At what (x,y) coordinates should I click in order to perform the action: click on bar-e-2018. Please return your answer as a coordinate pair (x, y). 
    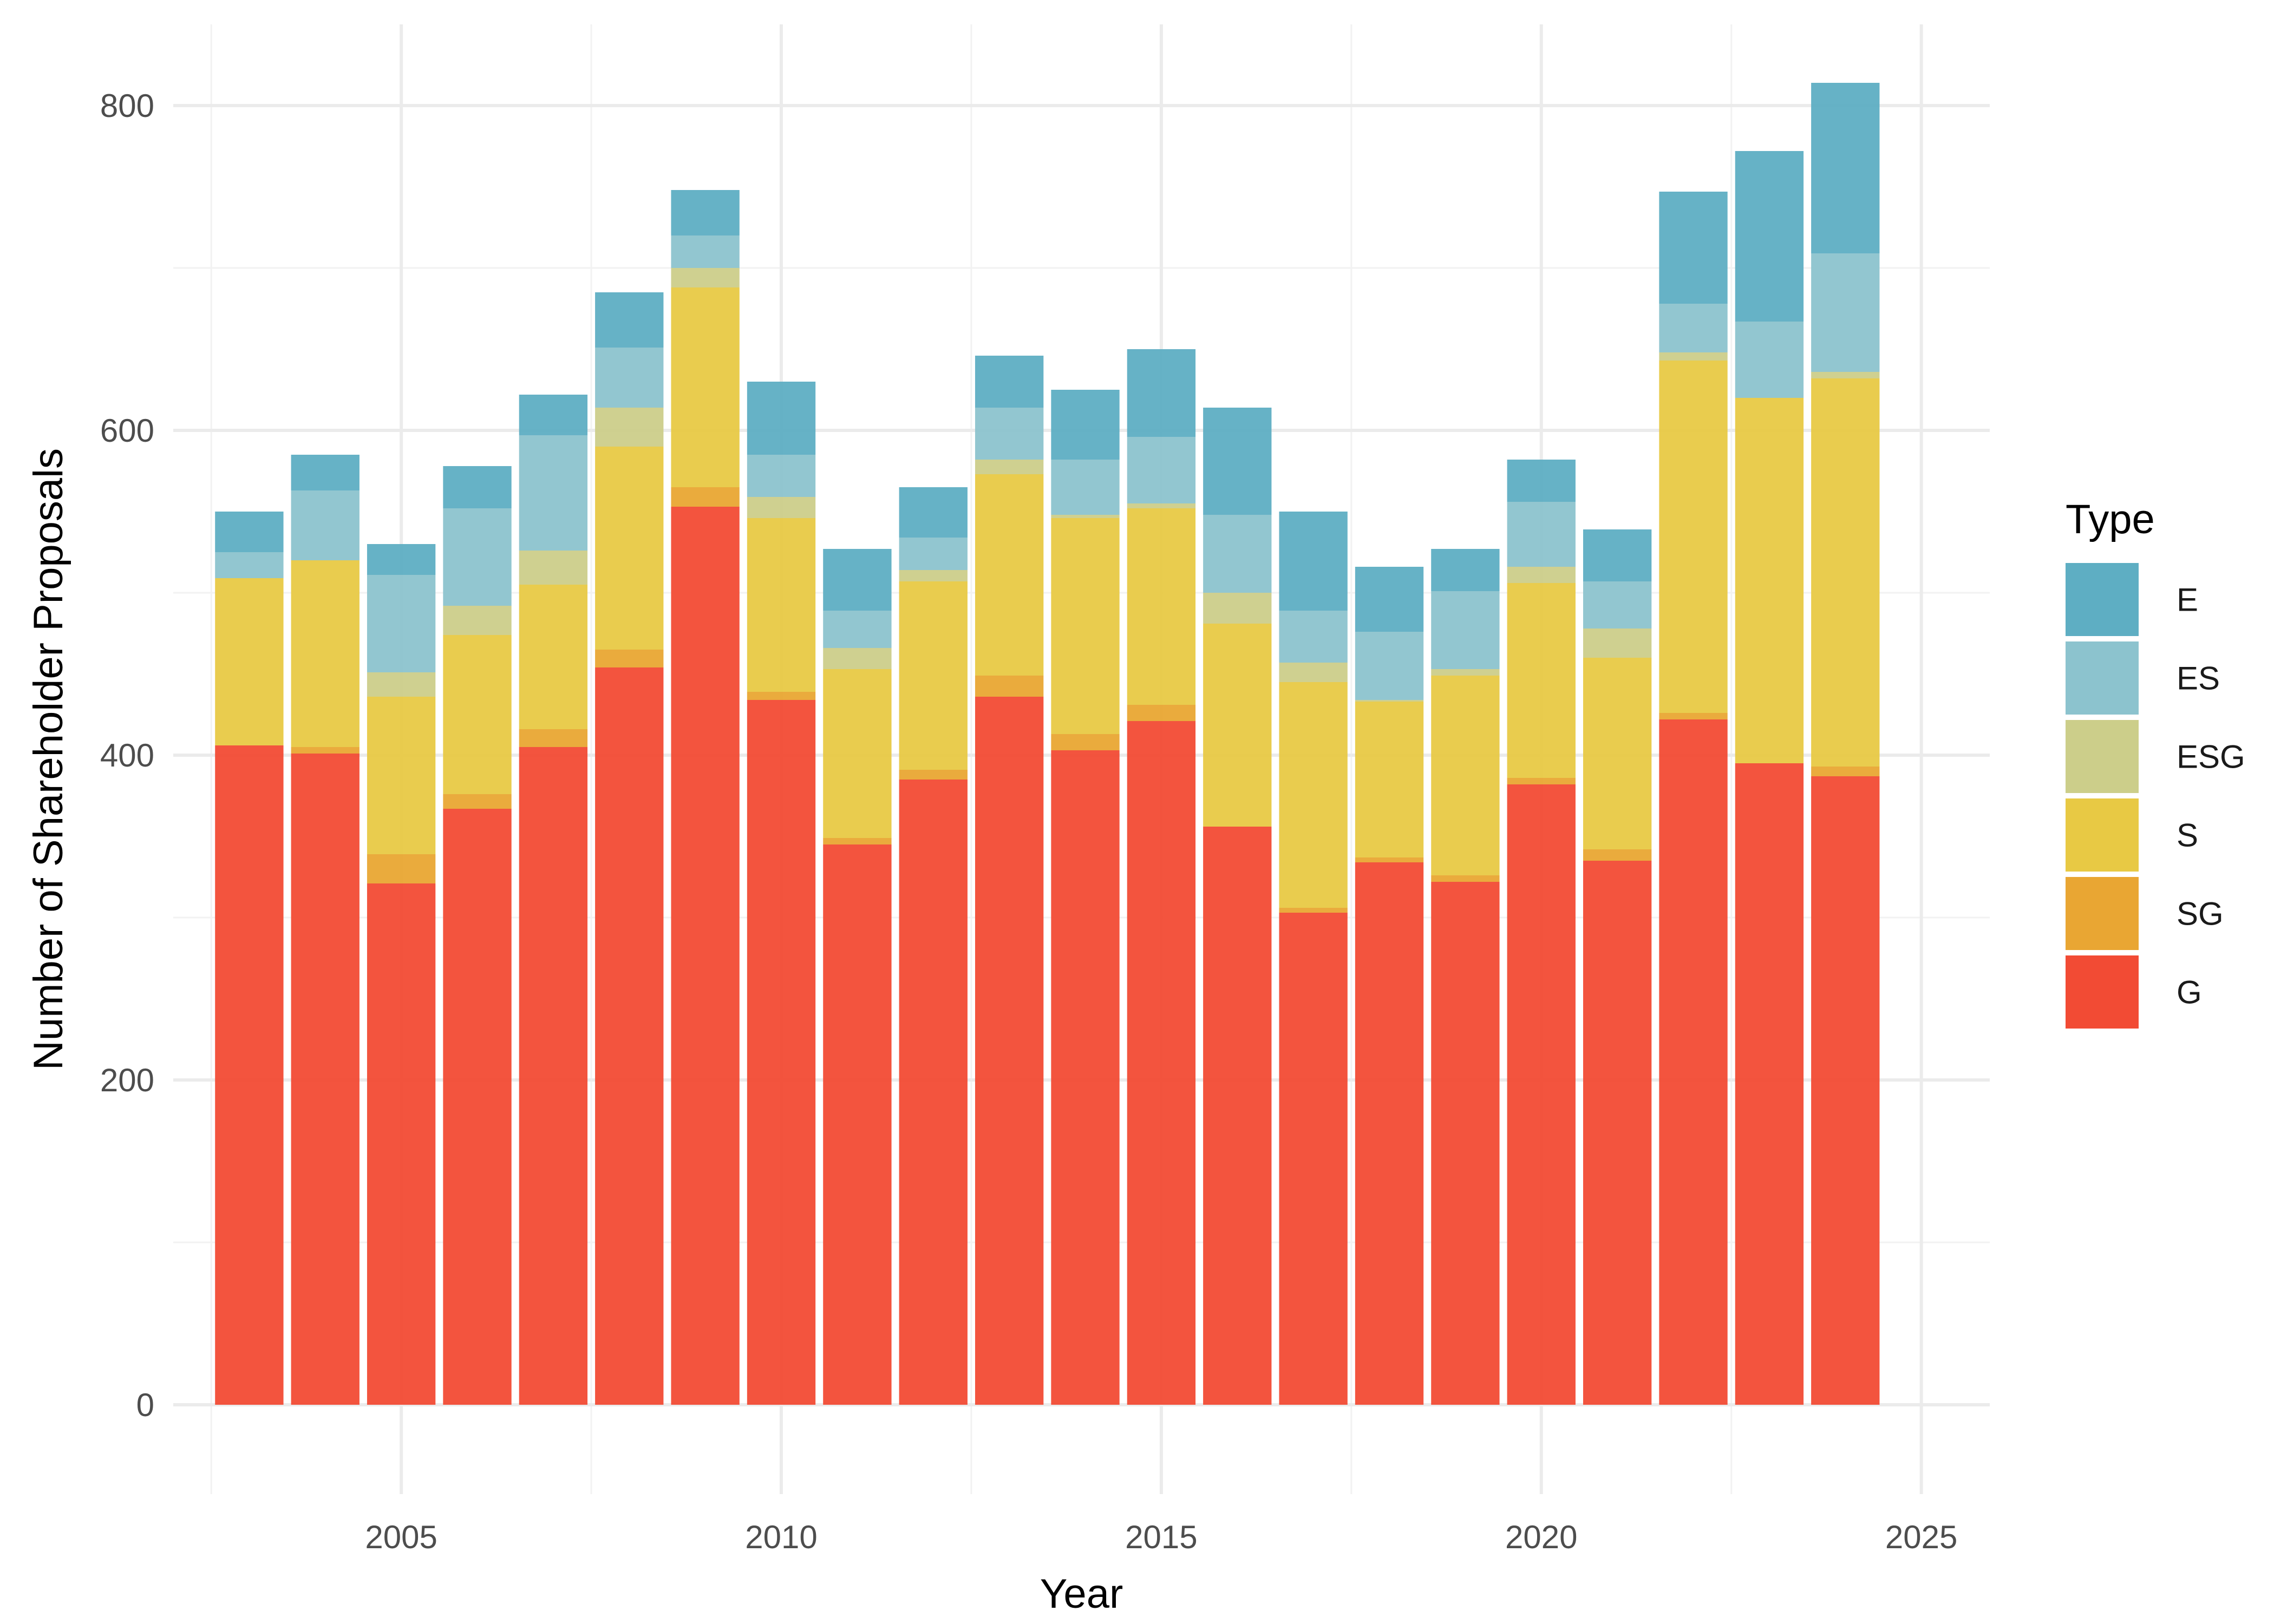
    Looking at the image, I should click on (1389, 599).